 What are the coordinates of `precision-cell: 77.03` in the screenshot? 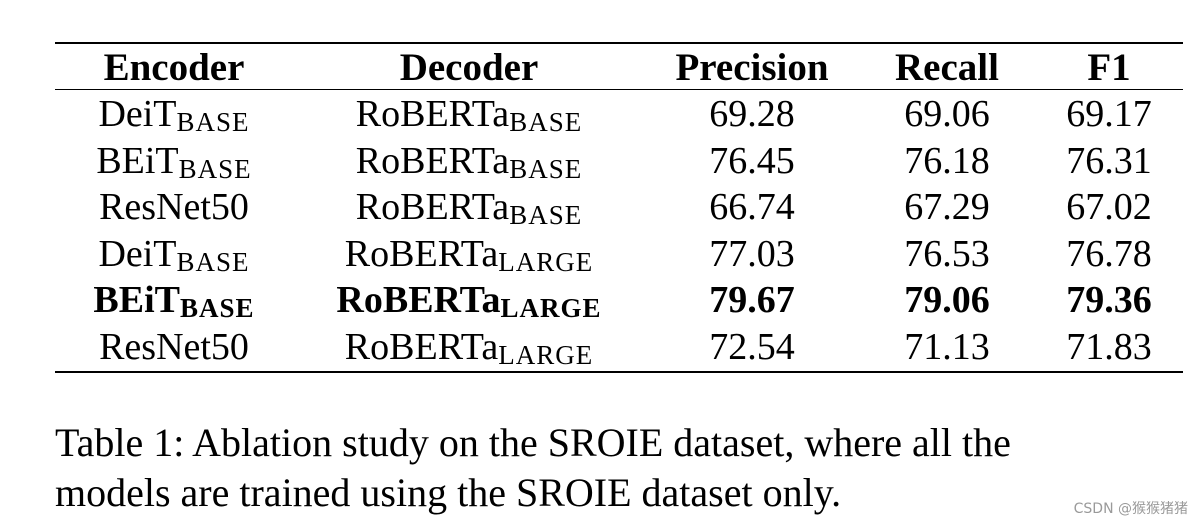 It's located at (752, 254).